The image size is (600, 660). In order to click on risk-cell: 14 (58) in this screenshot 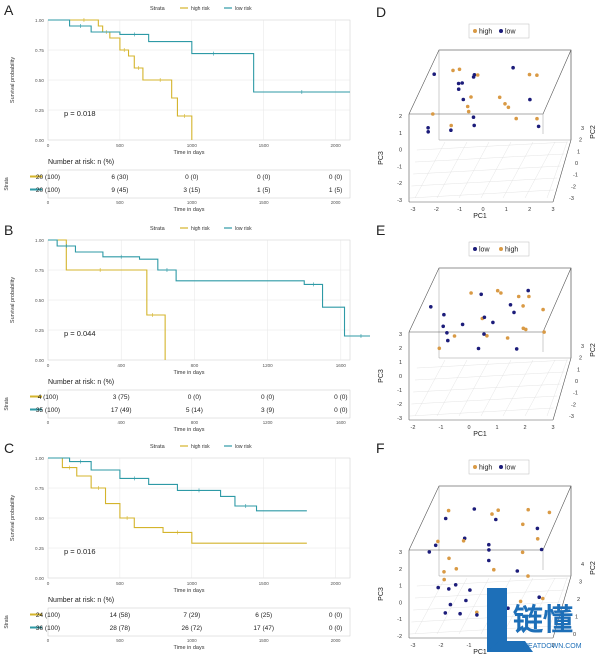, I will do `click(120, 615)`.